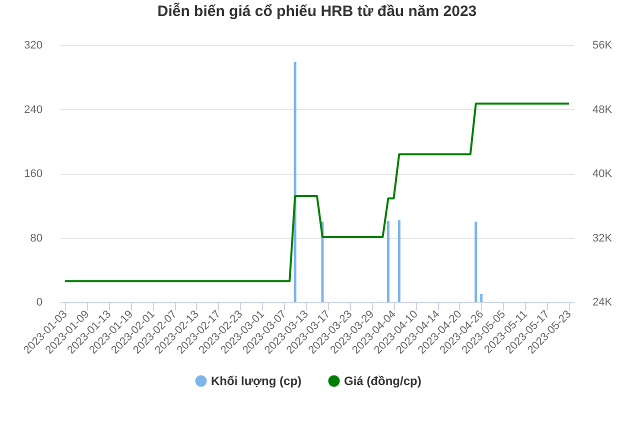  I want to click on legend-label: Khối lượng (cp), so click(256, 381).